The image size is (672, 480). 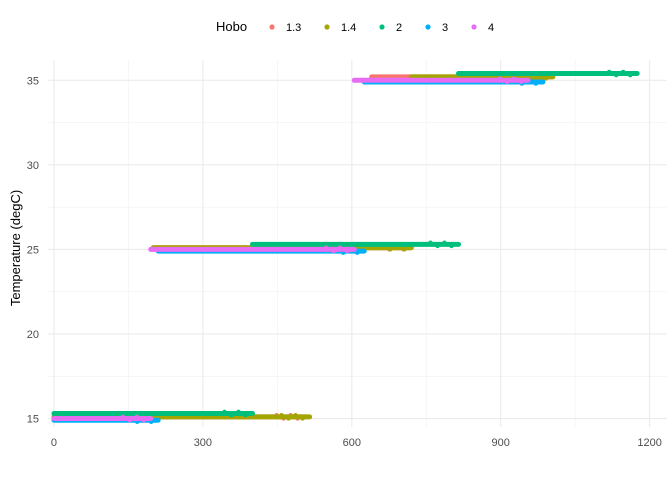 What do you see at coordinates (33, 166) in the screenshot?
I see `y-tick-label: 30` at bounding box center [33, 166].